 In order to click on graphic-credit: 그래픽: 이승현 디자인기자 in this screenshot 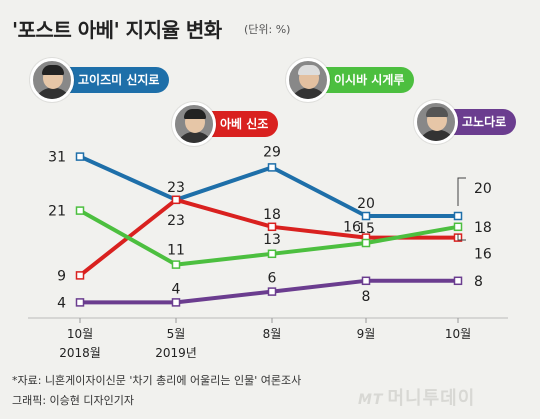, I will do `click(73, 400)`.